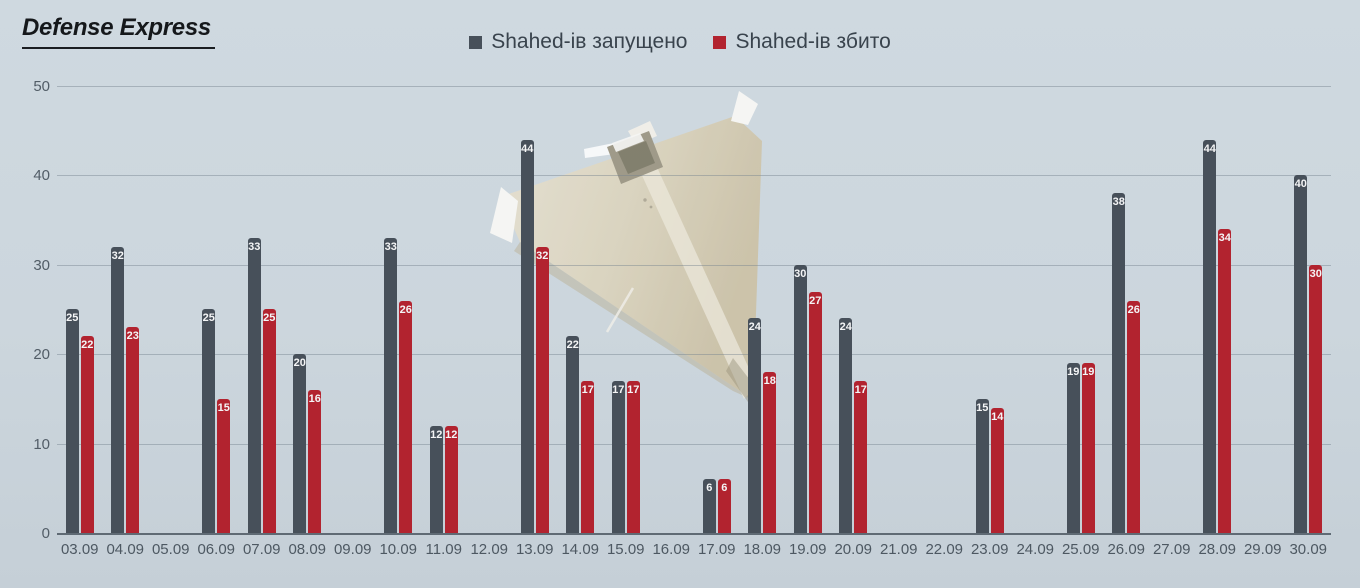 This screenshot has height=588, width=1360. What do you see at coordinates (1301, 354) in the screenshot?
I see `bar-launched: 40` at bounding box center [1301, 354].